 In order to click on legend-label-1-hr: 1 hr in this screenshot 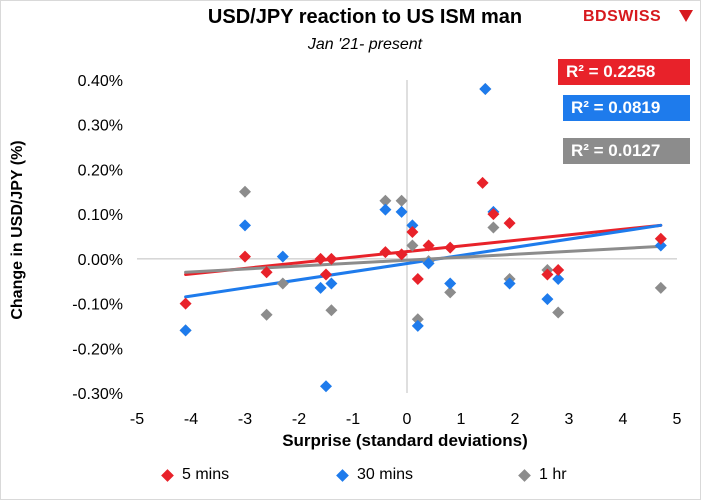, I will do `click(553, 474)`.